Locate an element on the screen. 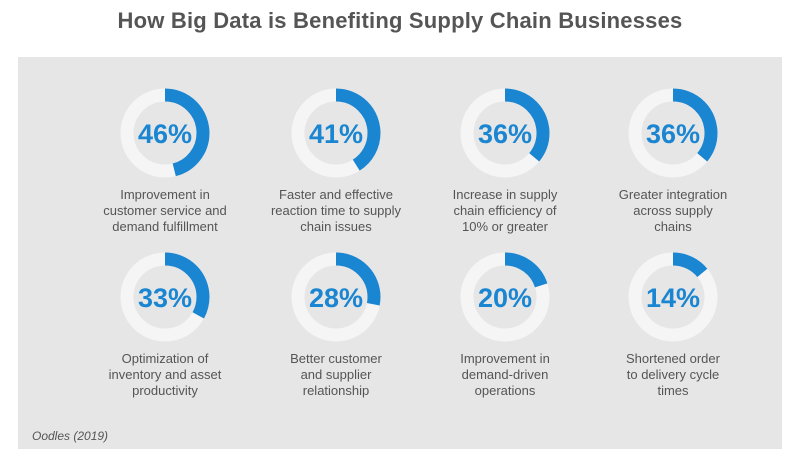 The height and width of the screenshot is (467, 800). percent-value: 14% is located at coordinates (673, 298).